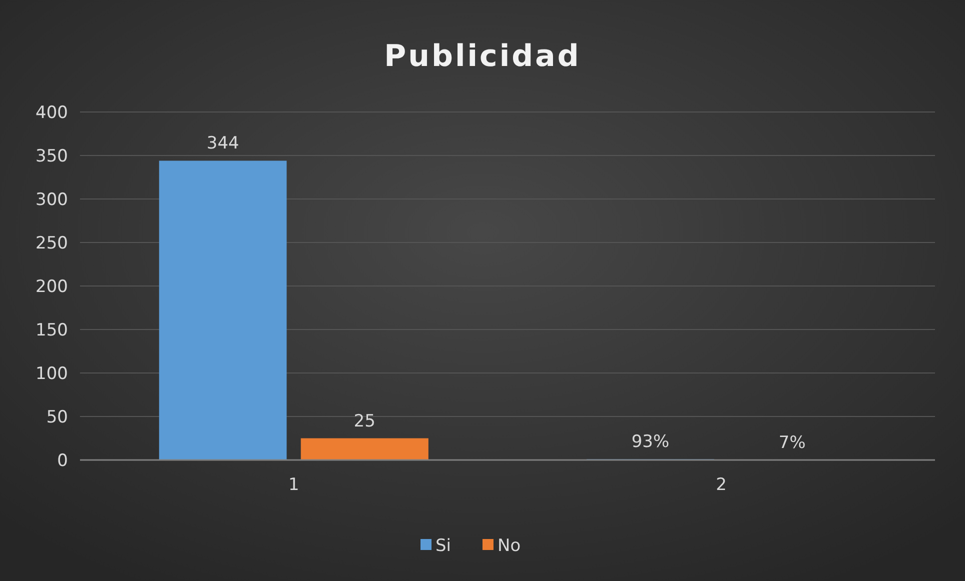 The image size is (965, 581). Describe the element at coordinates (52, 243) in the screenshot. I see `y-tick-label: 250` at that location.